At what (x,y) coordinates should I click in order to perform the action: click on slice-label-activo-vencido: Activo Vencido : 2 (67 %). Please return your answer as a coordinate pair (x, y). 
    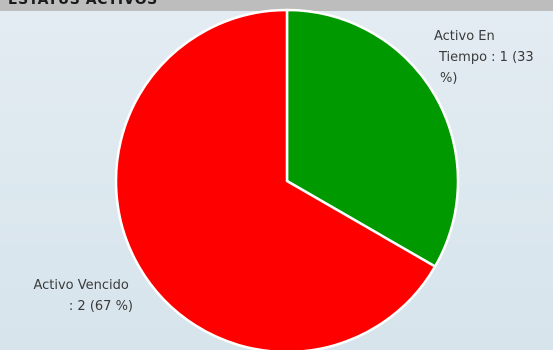
    Looking at the image, I should click on (83, 296).